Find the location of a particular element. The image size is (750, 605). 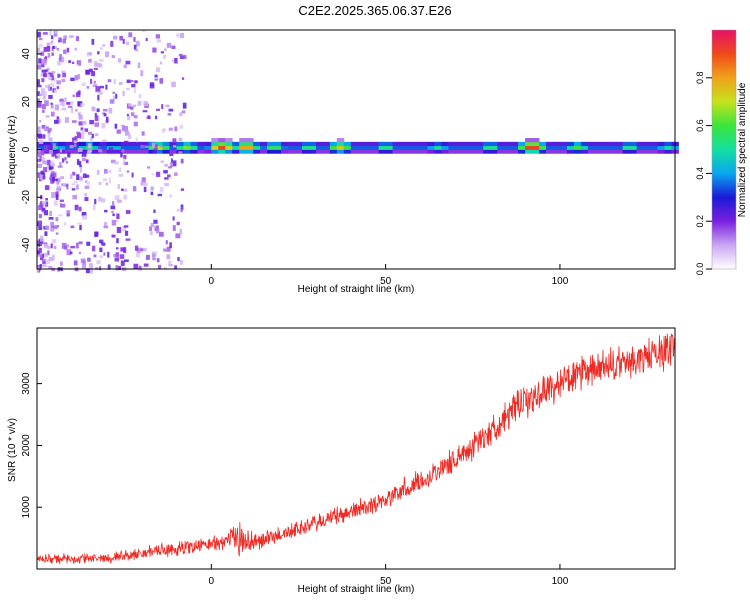

spectrogram-y-tick-label: -40 is located at coordinates (26, 244).